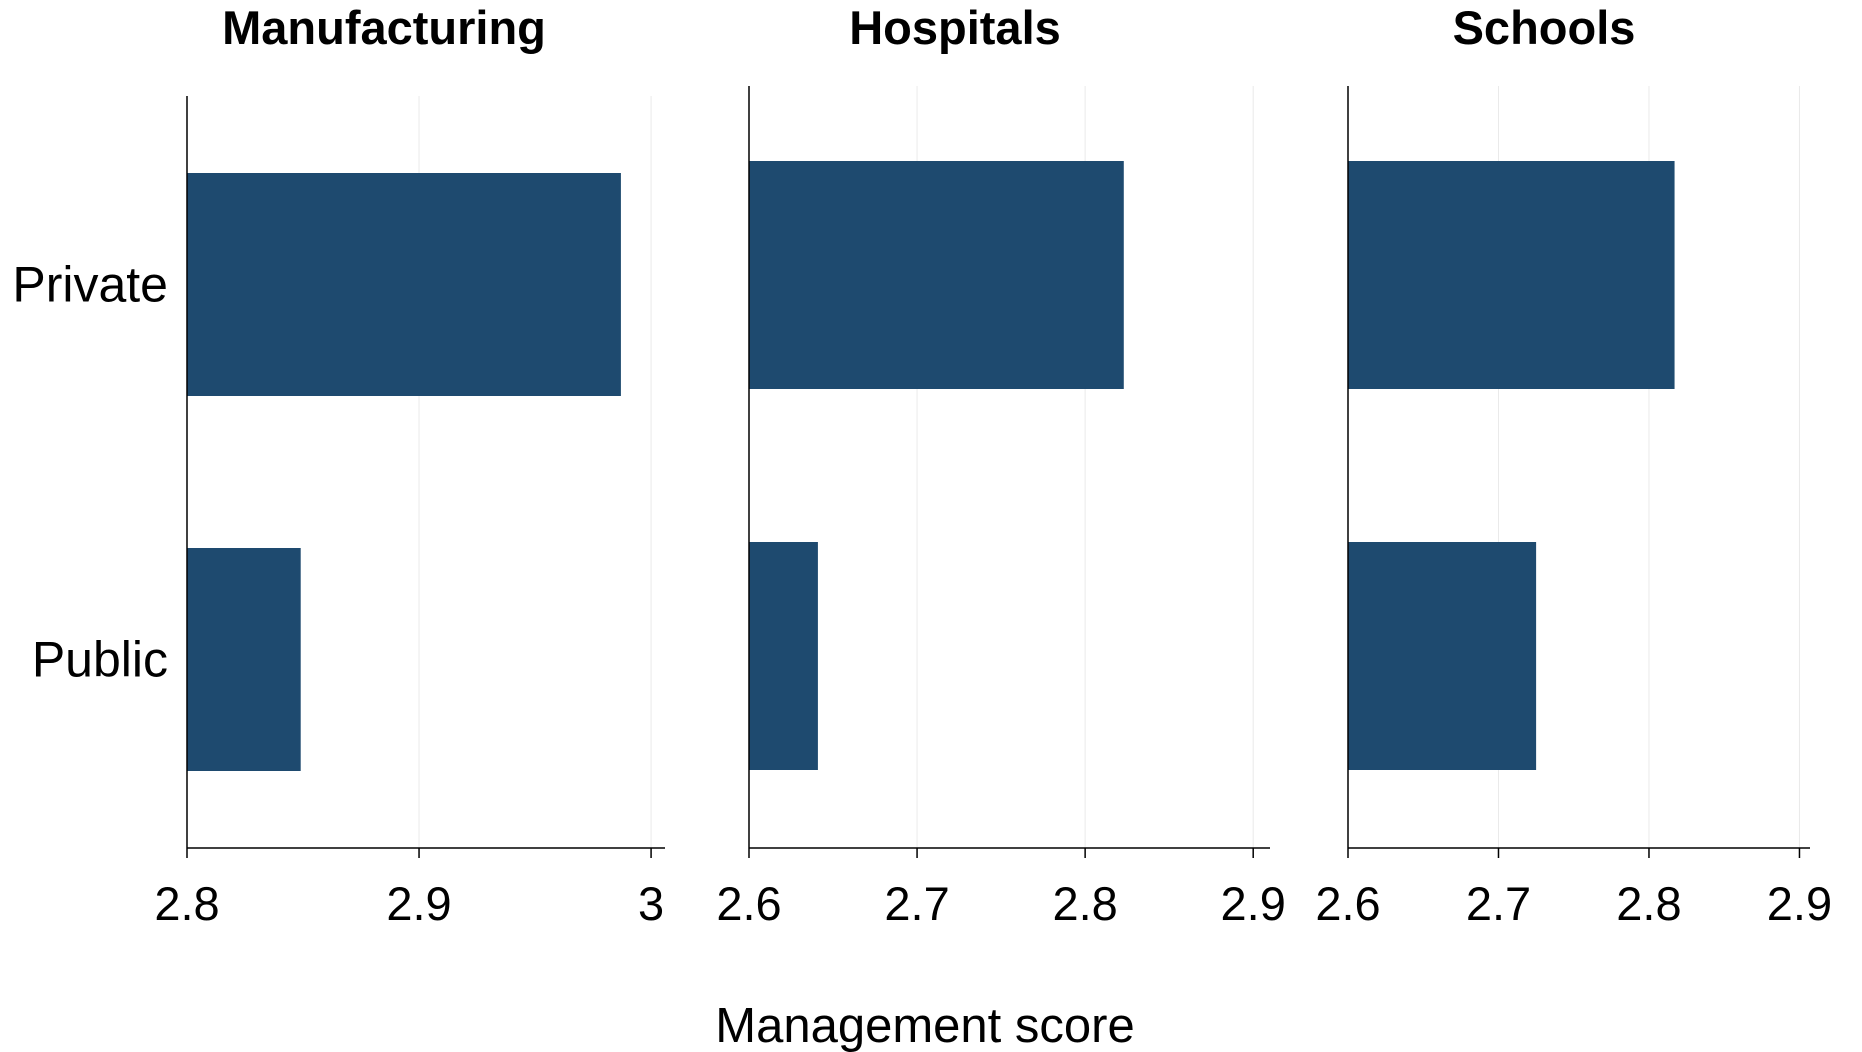  I want to click on x-axis-title: Management score, so click(924, 1025).